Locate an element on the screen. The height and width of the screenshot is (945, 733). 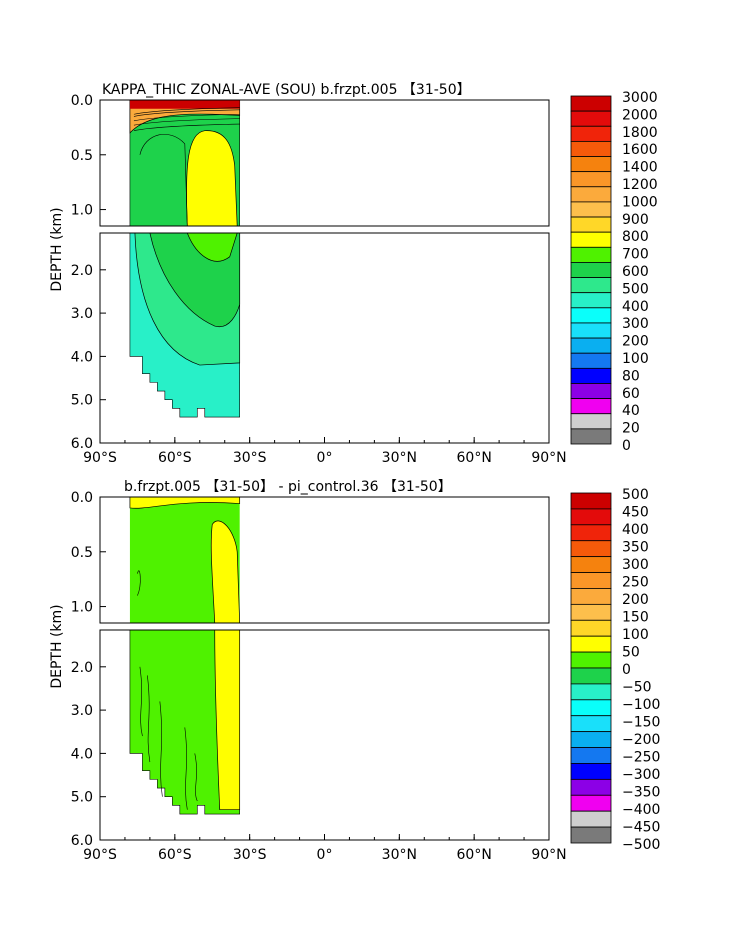
colorbar-label: 1000 is located at coordinates (640, 202).